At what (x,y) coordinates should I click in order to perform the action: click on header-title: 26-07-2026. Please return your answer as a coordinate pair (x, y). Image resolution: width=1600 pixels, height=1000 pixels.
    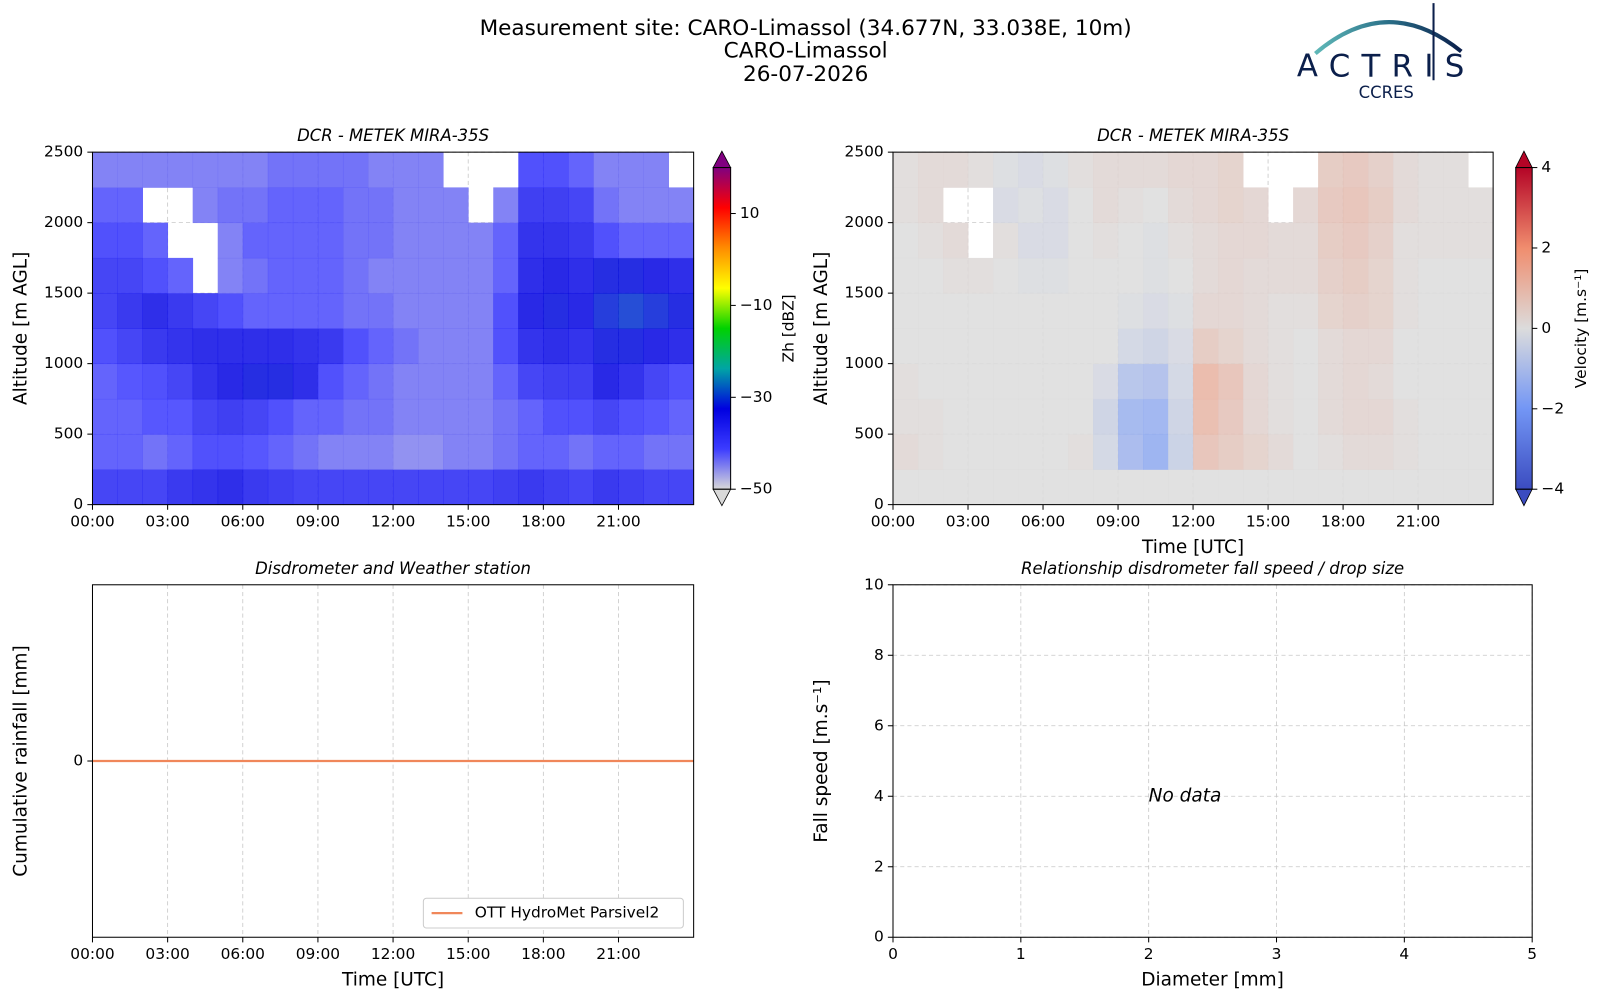
    Looking at the image, I should click on (805, 74).